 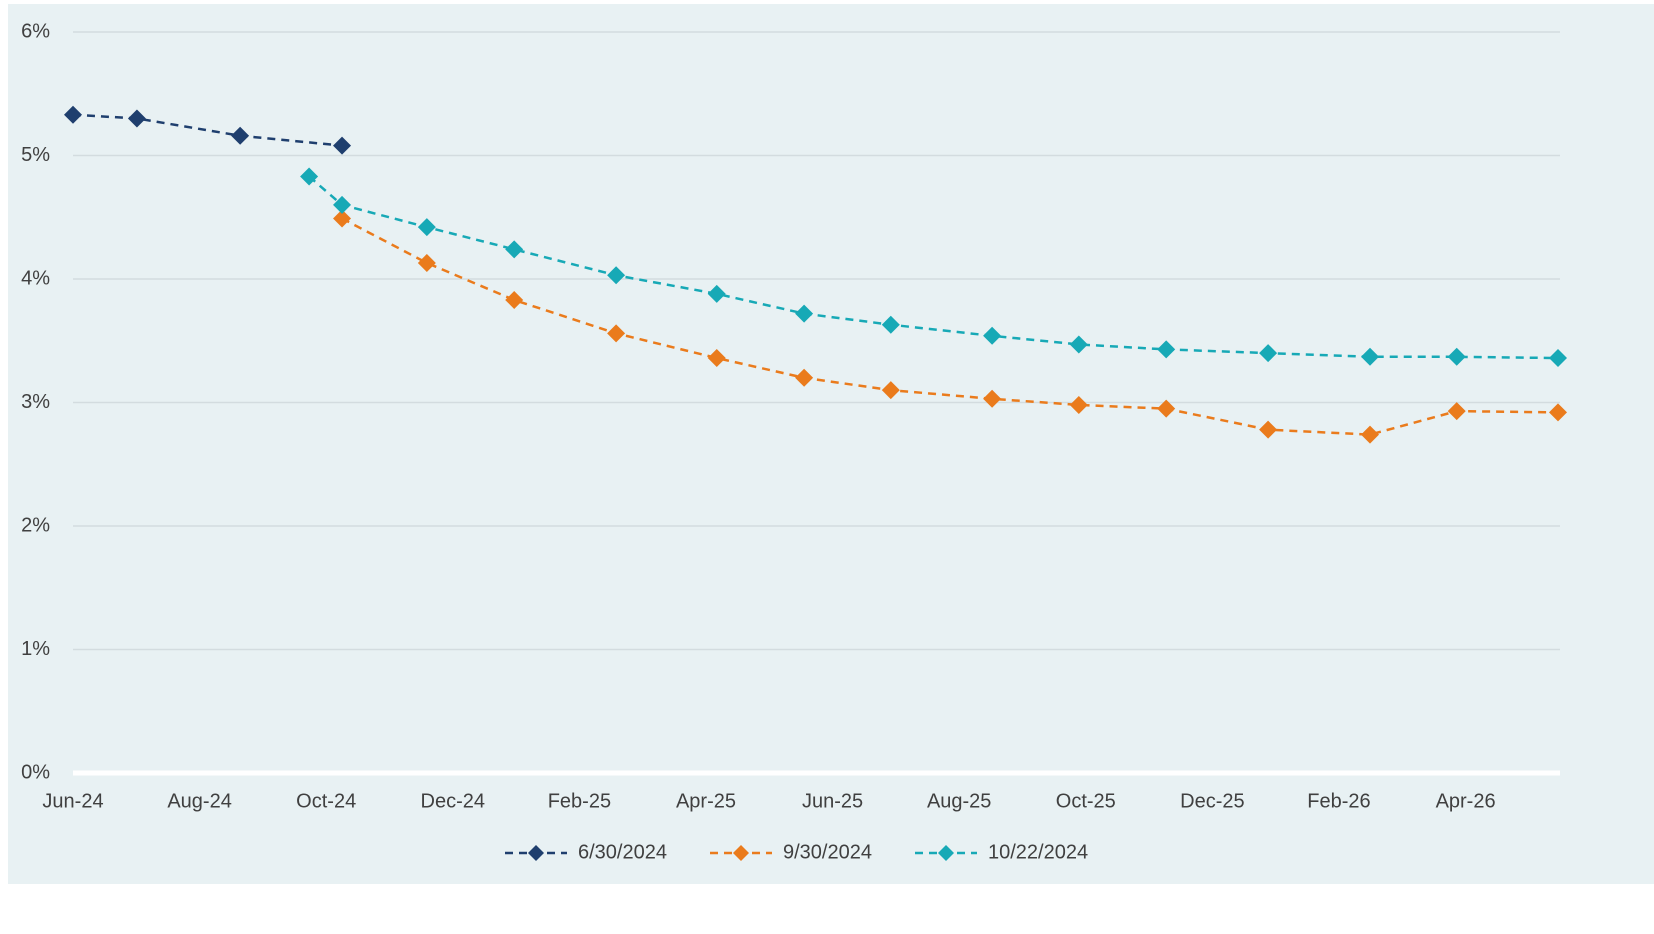 What do you see at coordinates (827, 852) in the screenshot?
I see `legend-label: 9/30/2024` at bounding box center [827, 852].